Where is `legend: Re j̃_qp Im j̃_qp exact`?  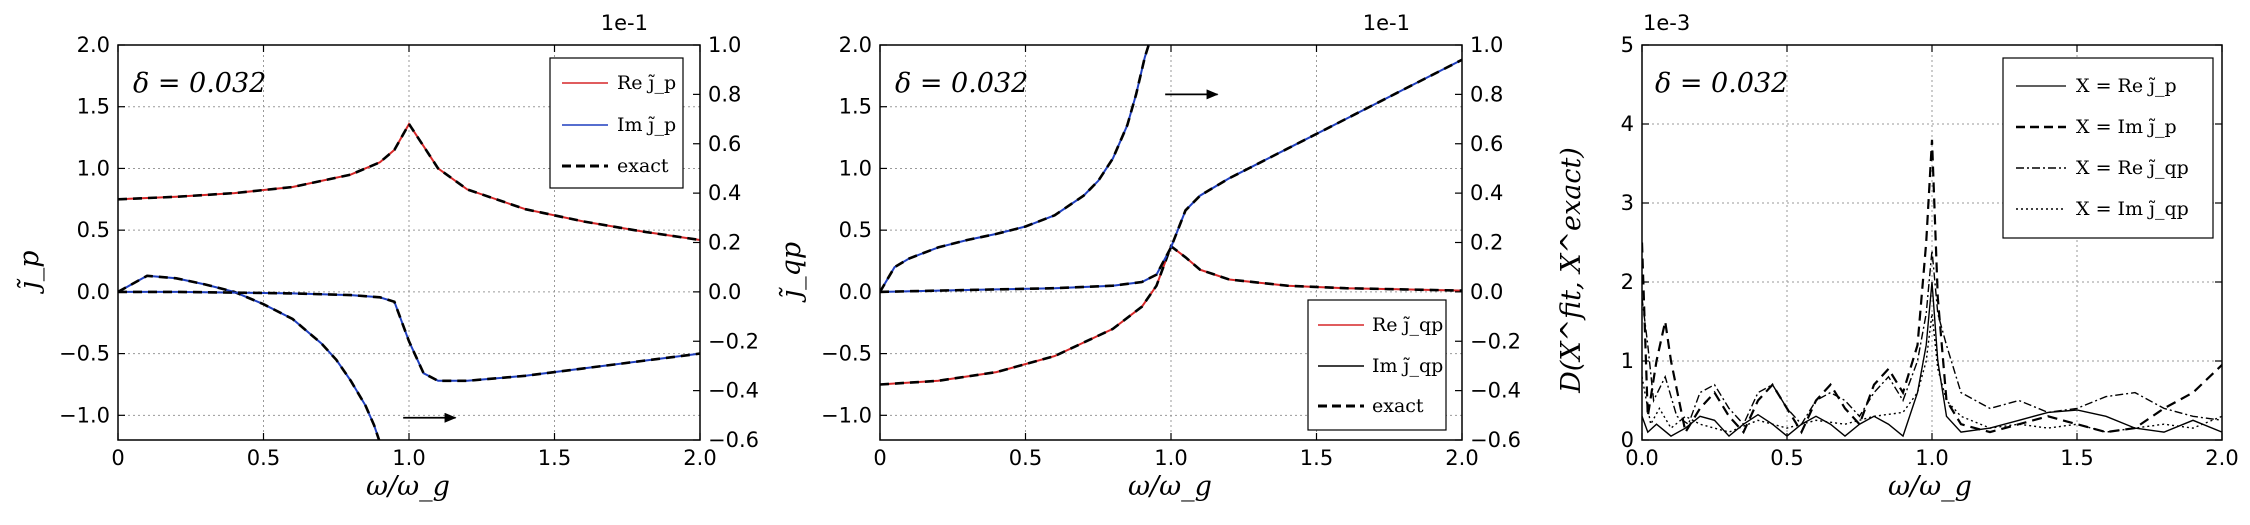 legend: Re j̃_qp Im j̃_qp exact is located at coordinates (1377, 365).